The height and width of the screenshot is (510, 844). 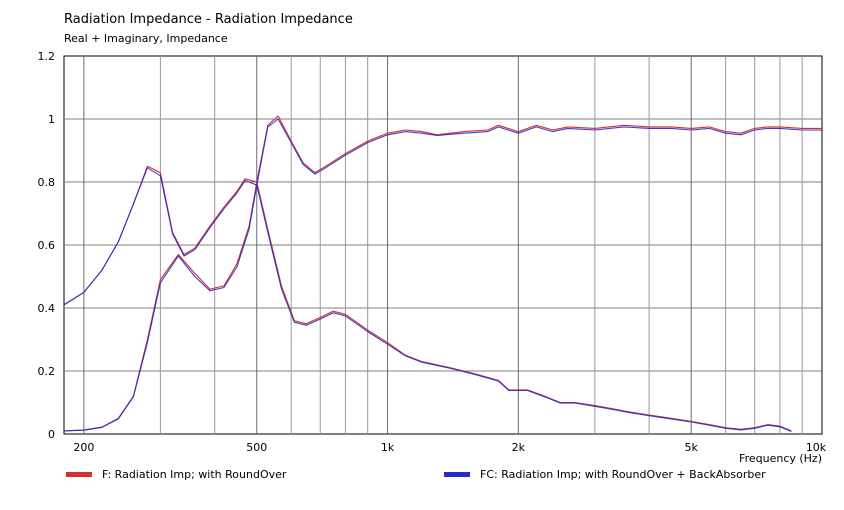 I want to click on y-tick-label: 0.2, so click(x=47, y=371).